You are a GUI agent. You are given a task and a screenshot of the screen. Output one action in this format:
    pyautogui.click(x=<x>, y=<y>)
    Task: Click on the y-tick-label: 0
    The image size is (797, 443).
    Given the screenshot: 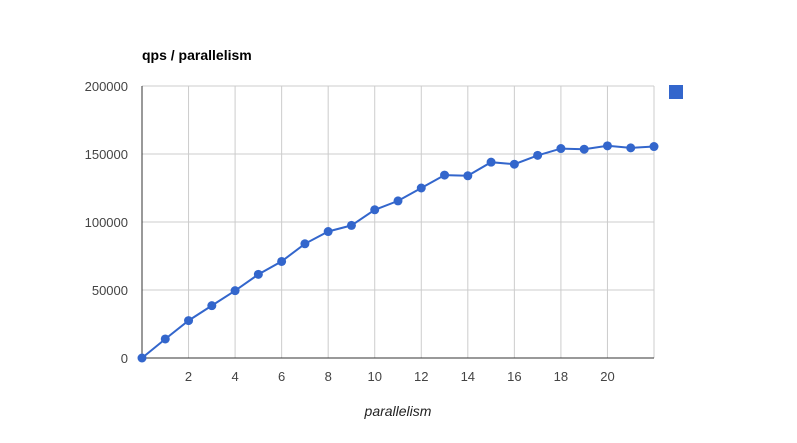 What is the action you would take?
    pyautogui.click(x=124, y=358)
    